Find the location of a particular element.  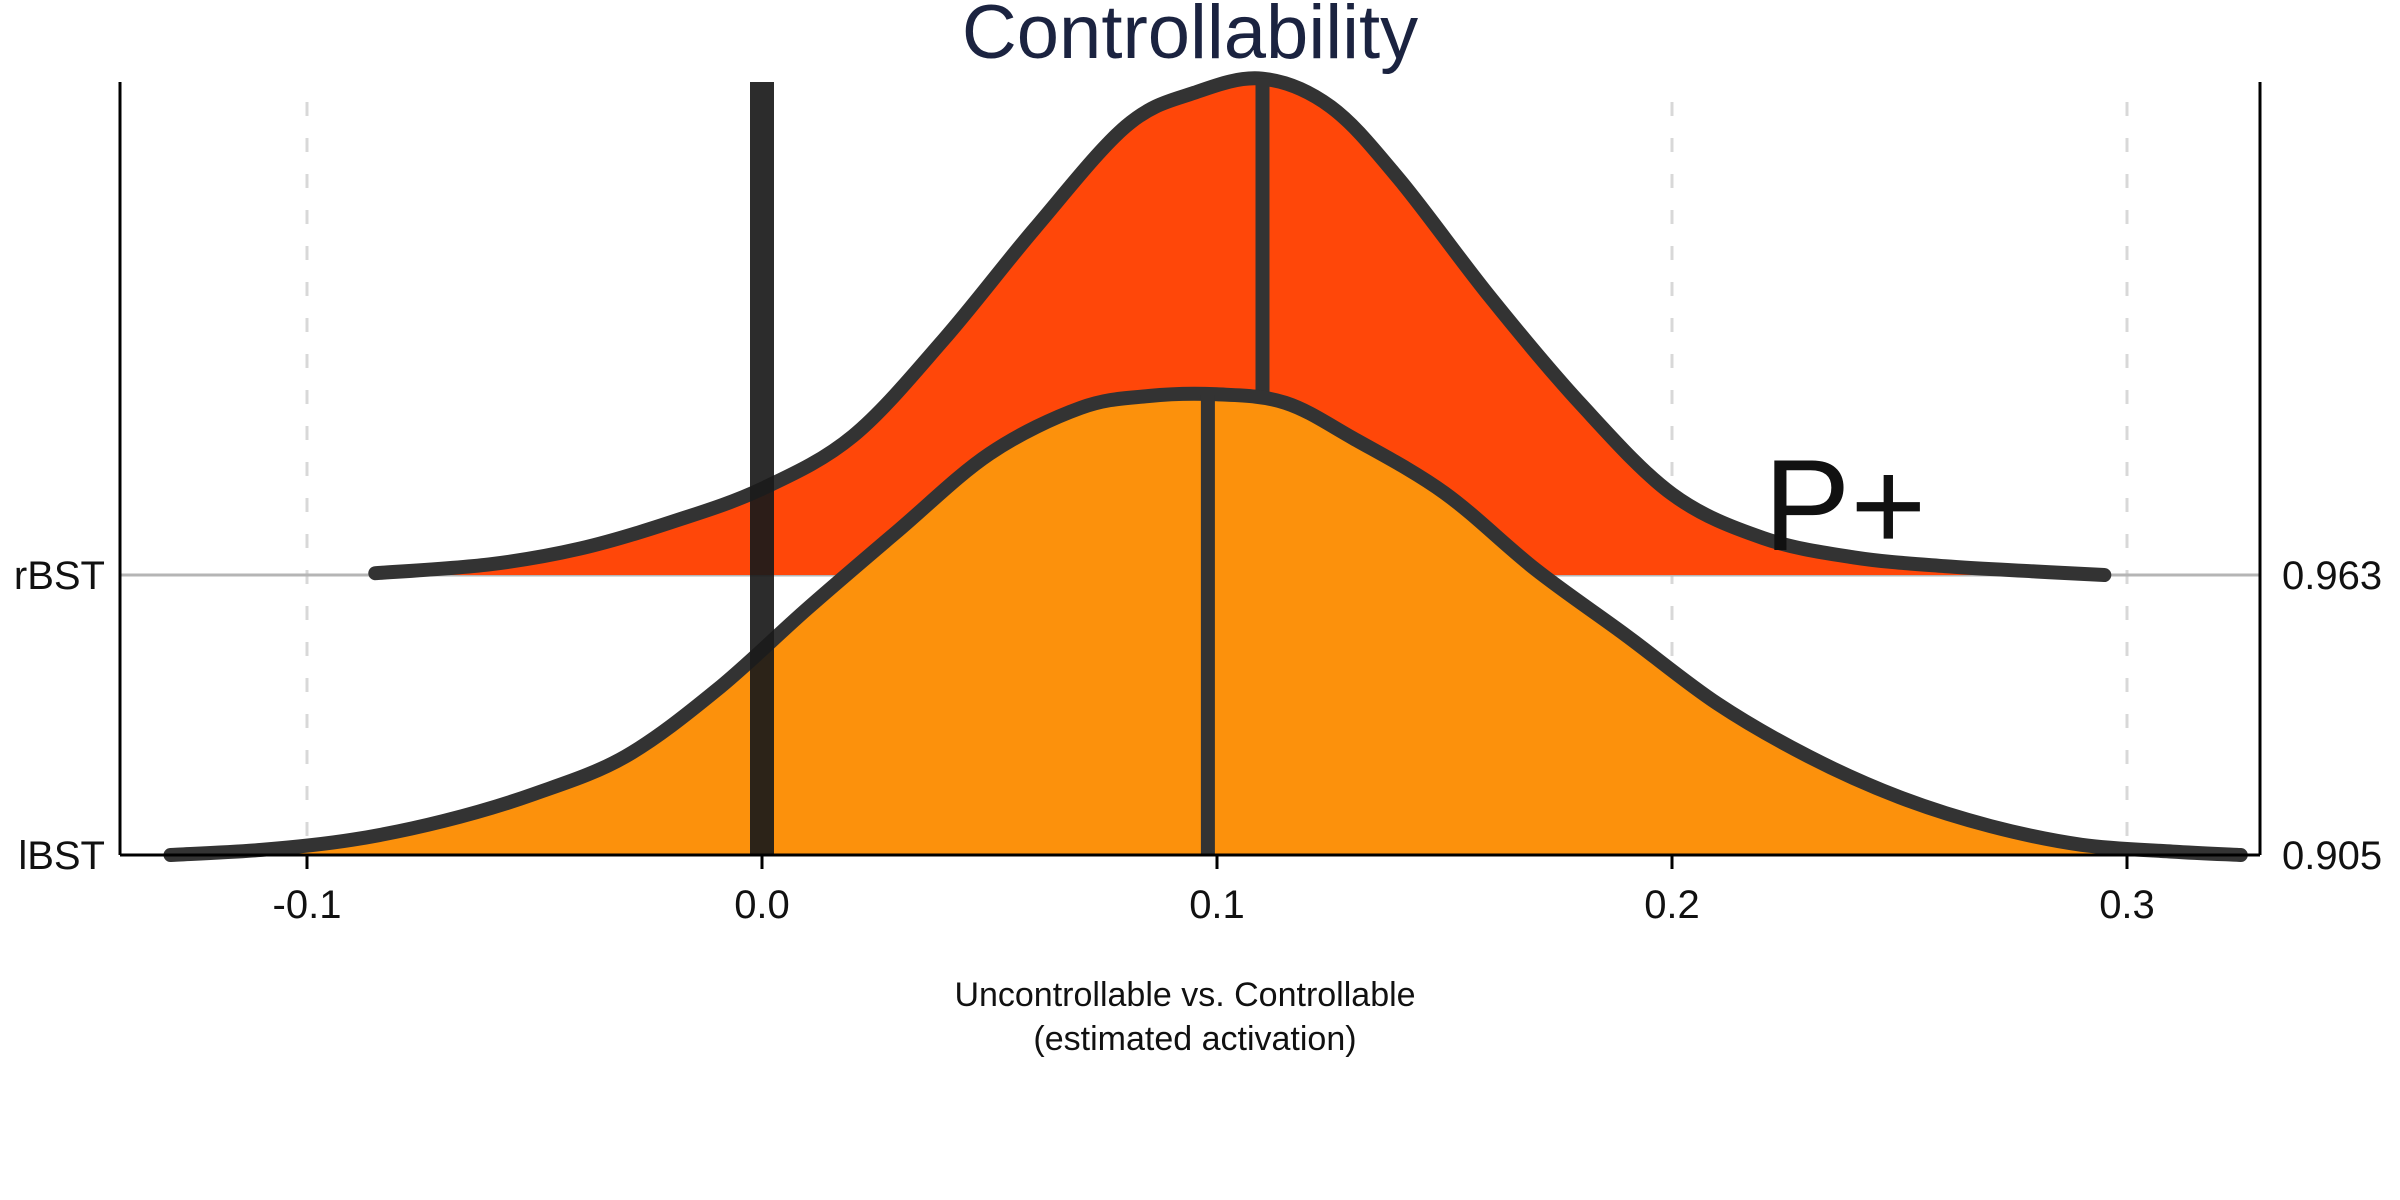

value-label-lBST: 0.905 is located at coordinates (2332, 856).